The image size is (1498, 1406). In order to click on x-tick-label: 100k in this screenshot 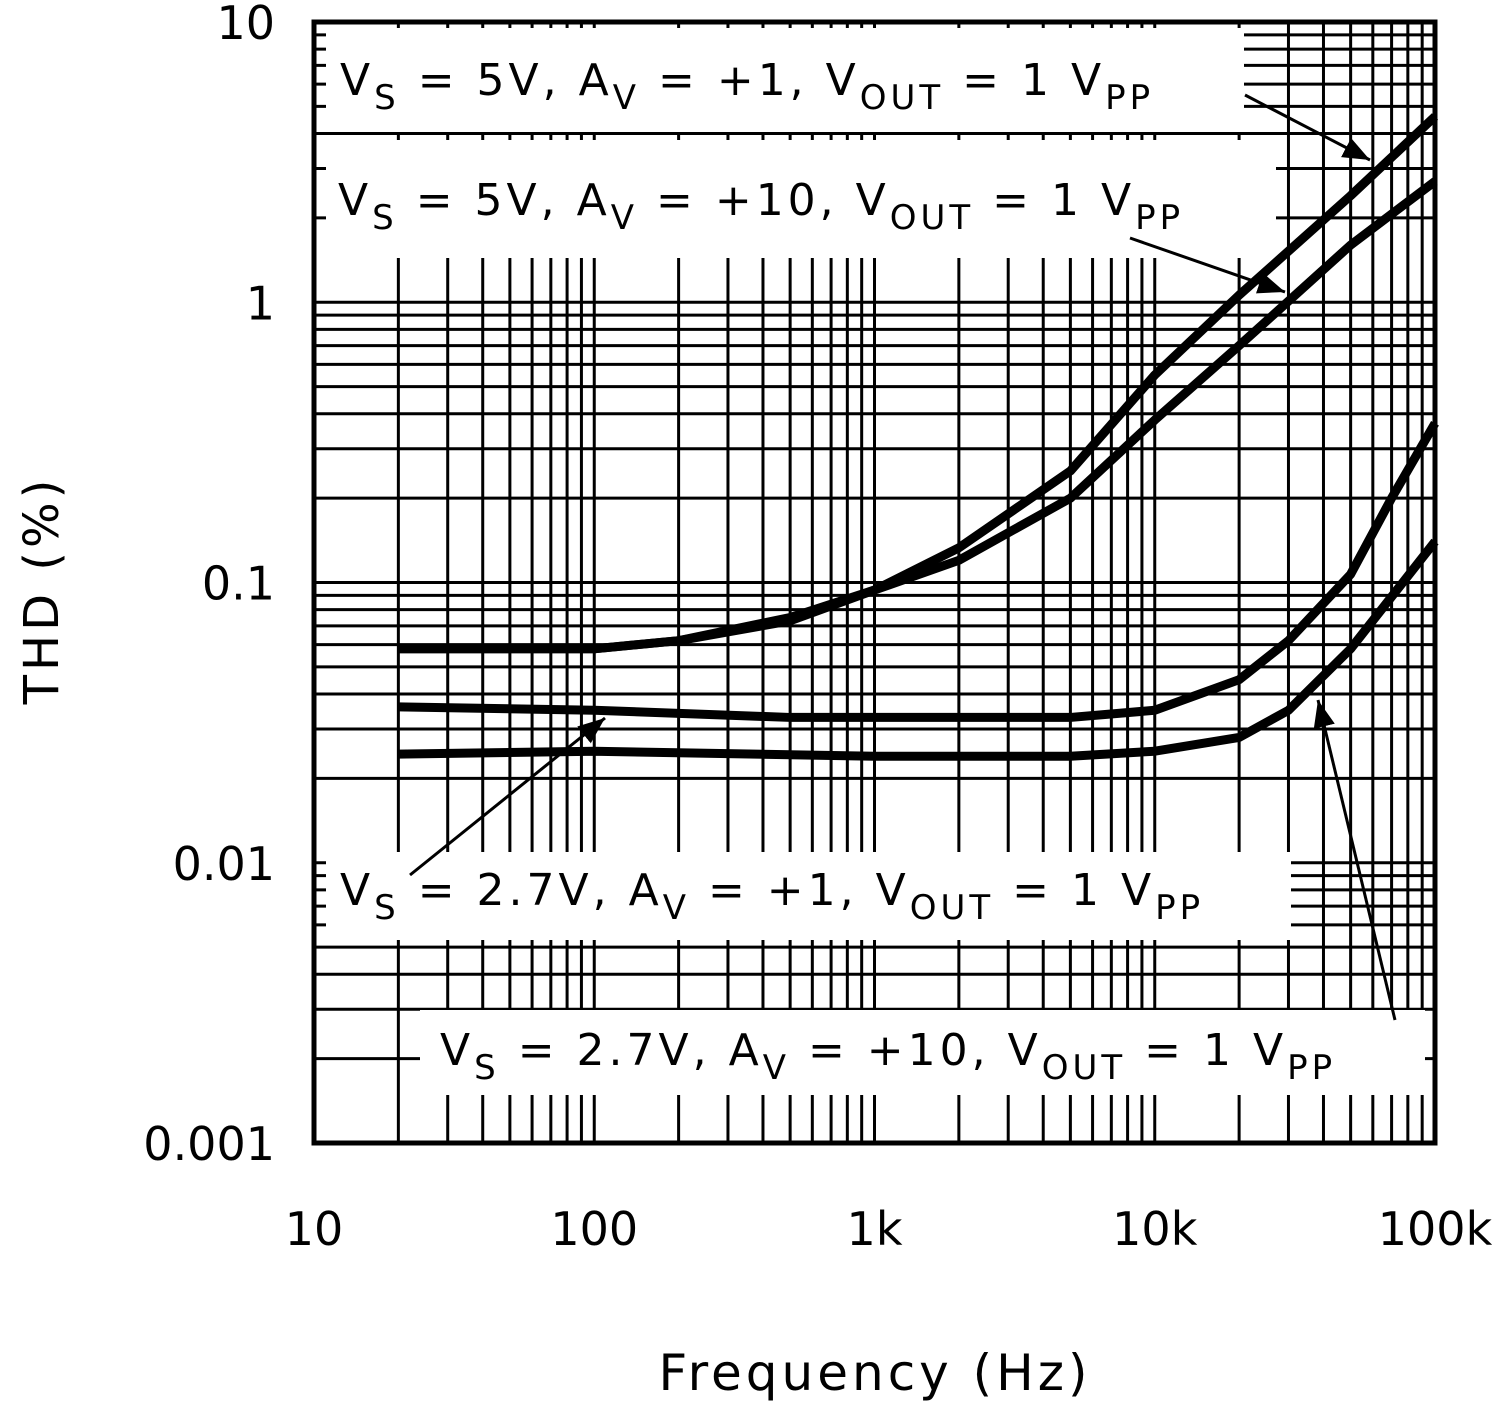, I will do `click(1435, 1229)`.